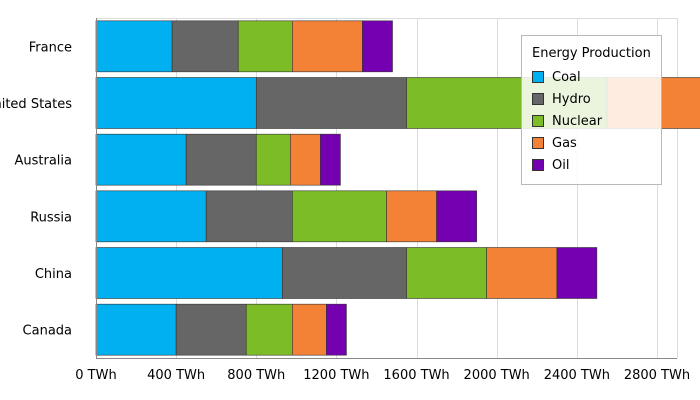 The width and height of the screenshot is (700, 400). What do you see at coordinates (538, 121) in the screenshot?
I see `legend-swatch-nuclear` at bounding box center [538, 121].